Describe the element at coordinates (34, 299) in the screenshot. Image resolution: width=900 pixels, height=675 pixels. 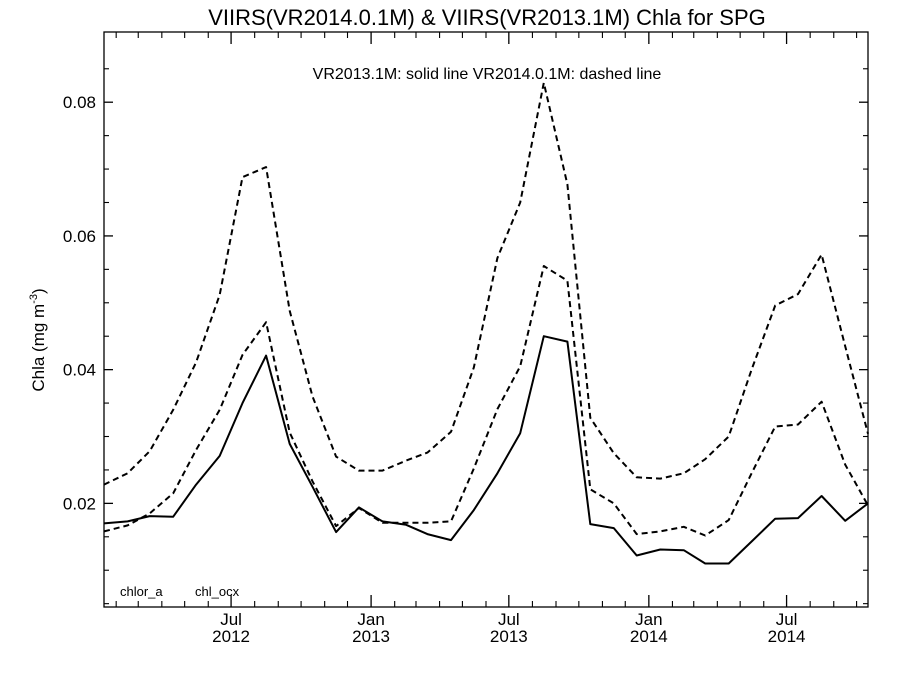
I see `y-axis-label-exponent: -3` at that location.